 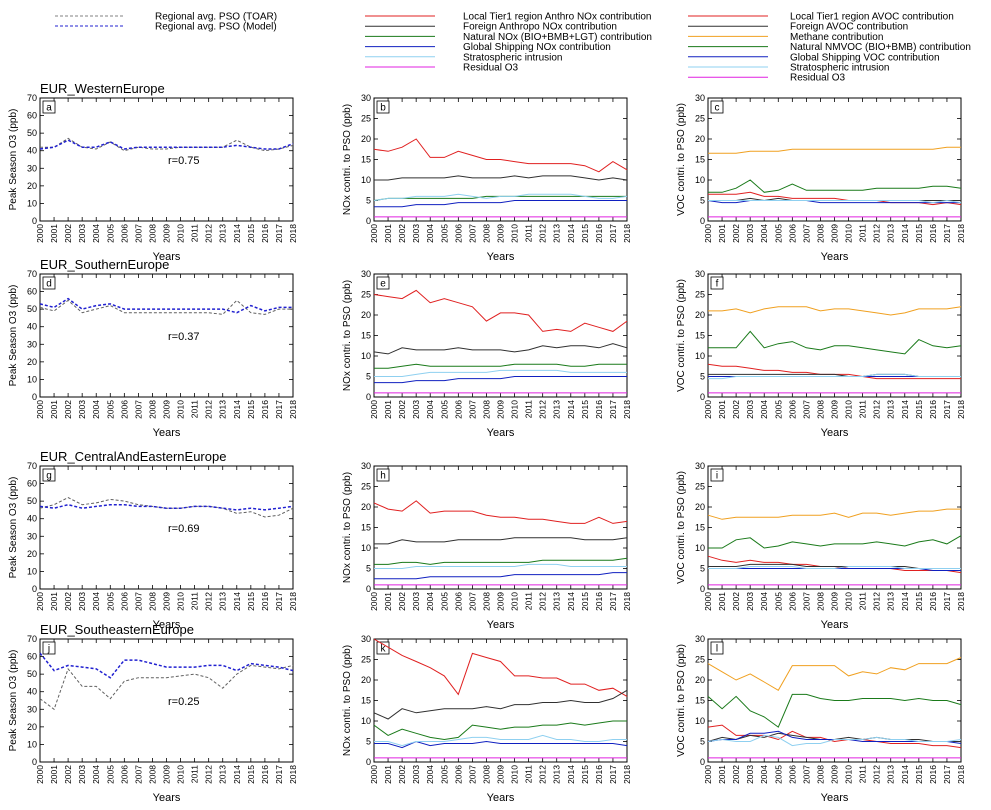 What do you see at coordinates (717, 108) in the screenshot?
I see `panel-letter: c` at bounding box center [717, 108].